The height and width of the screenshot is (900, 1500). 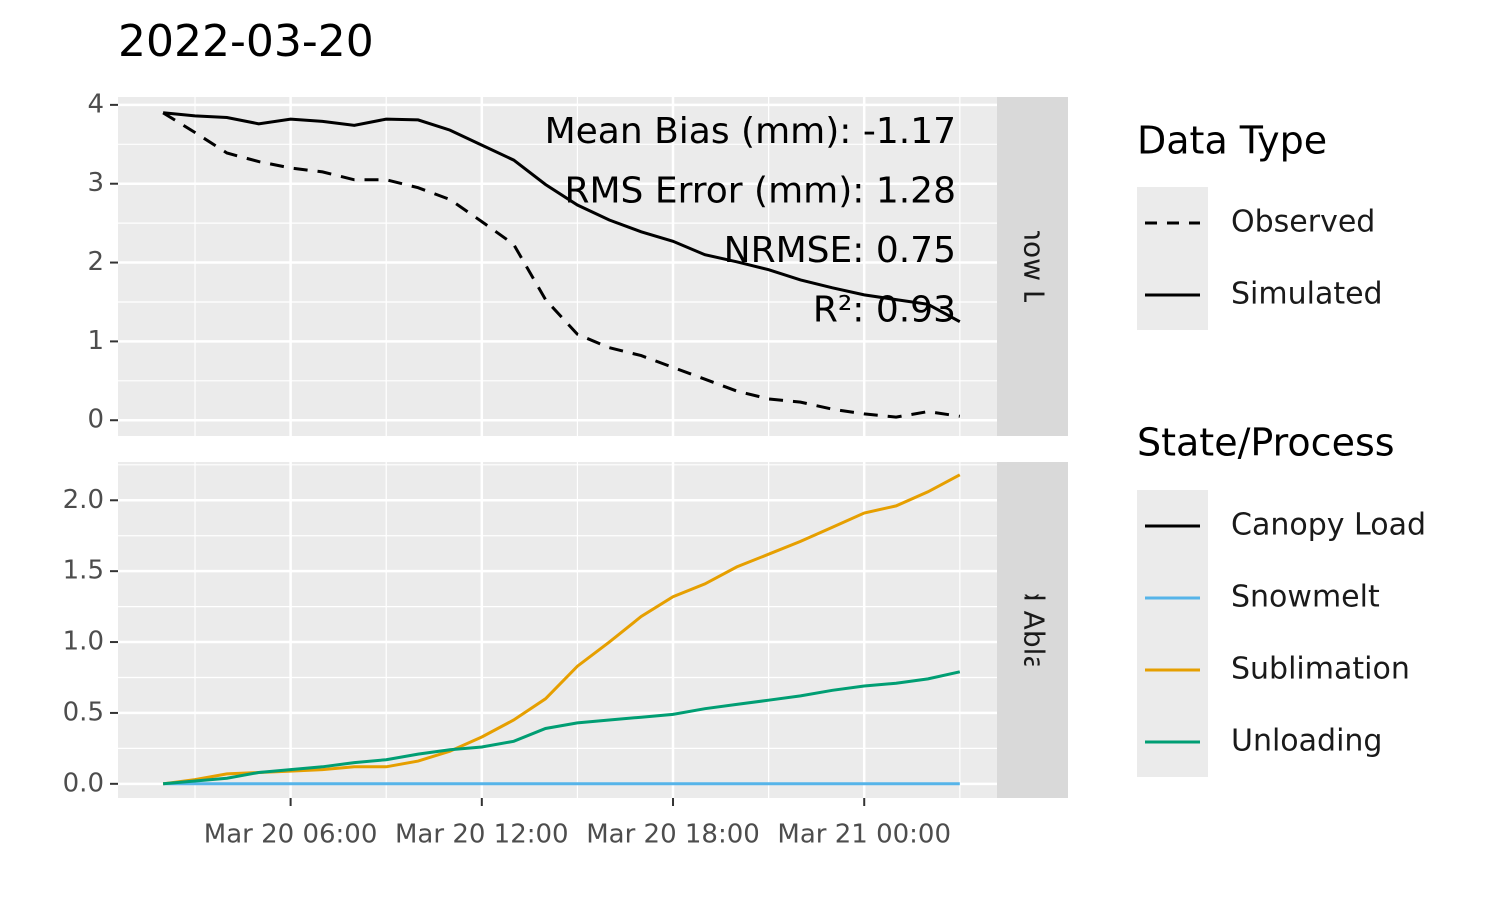 I want to click on y-tick-label: 0, so click(x=95, y=420).